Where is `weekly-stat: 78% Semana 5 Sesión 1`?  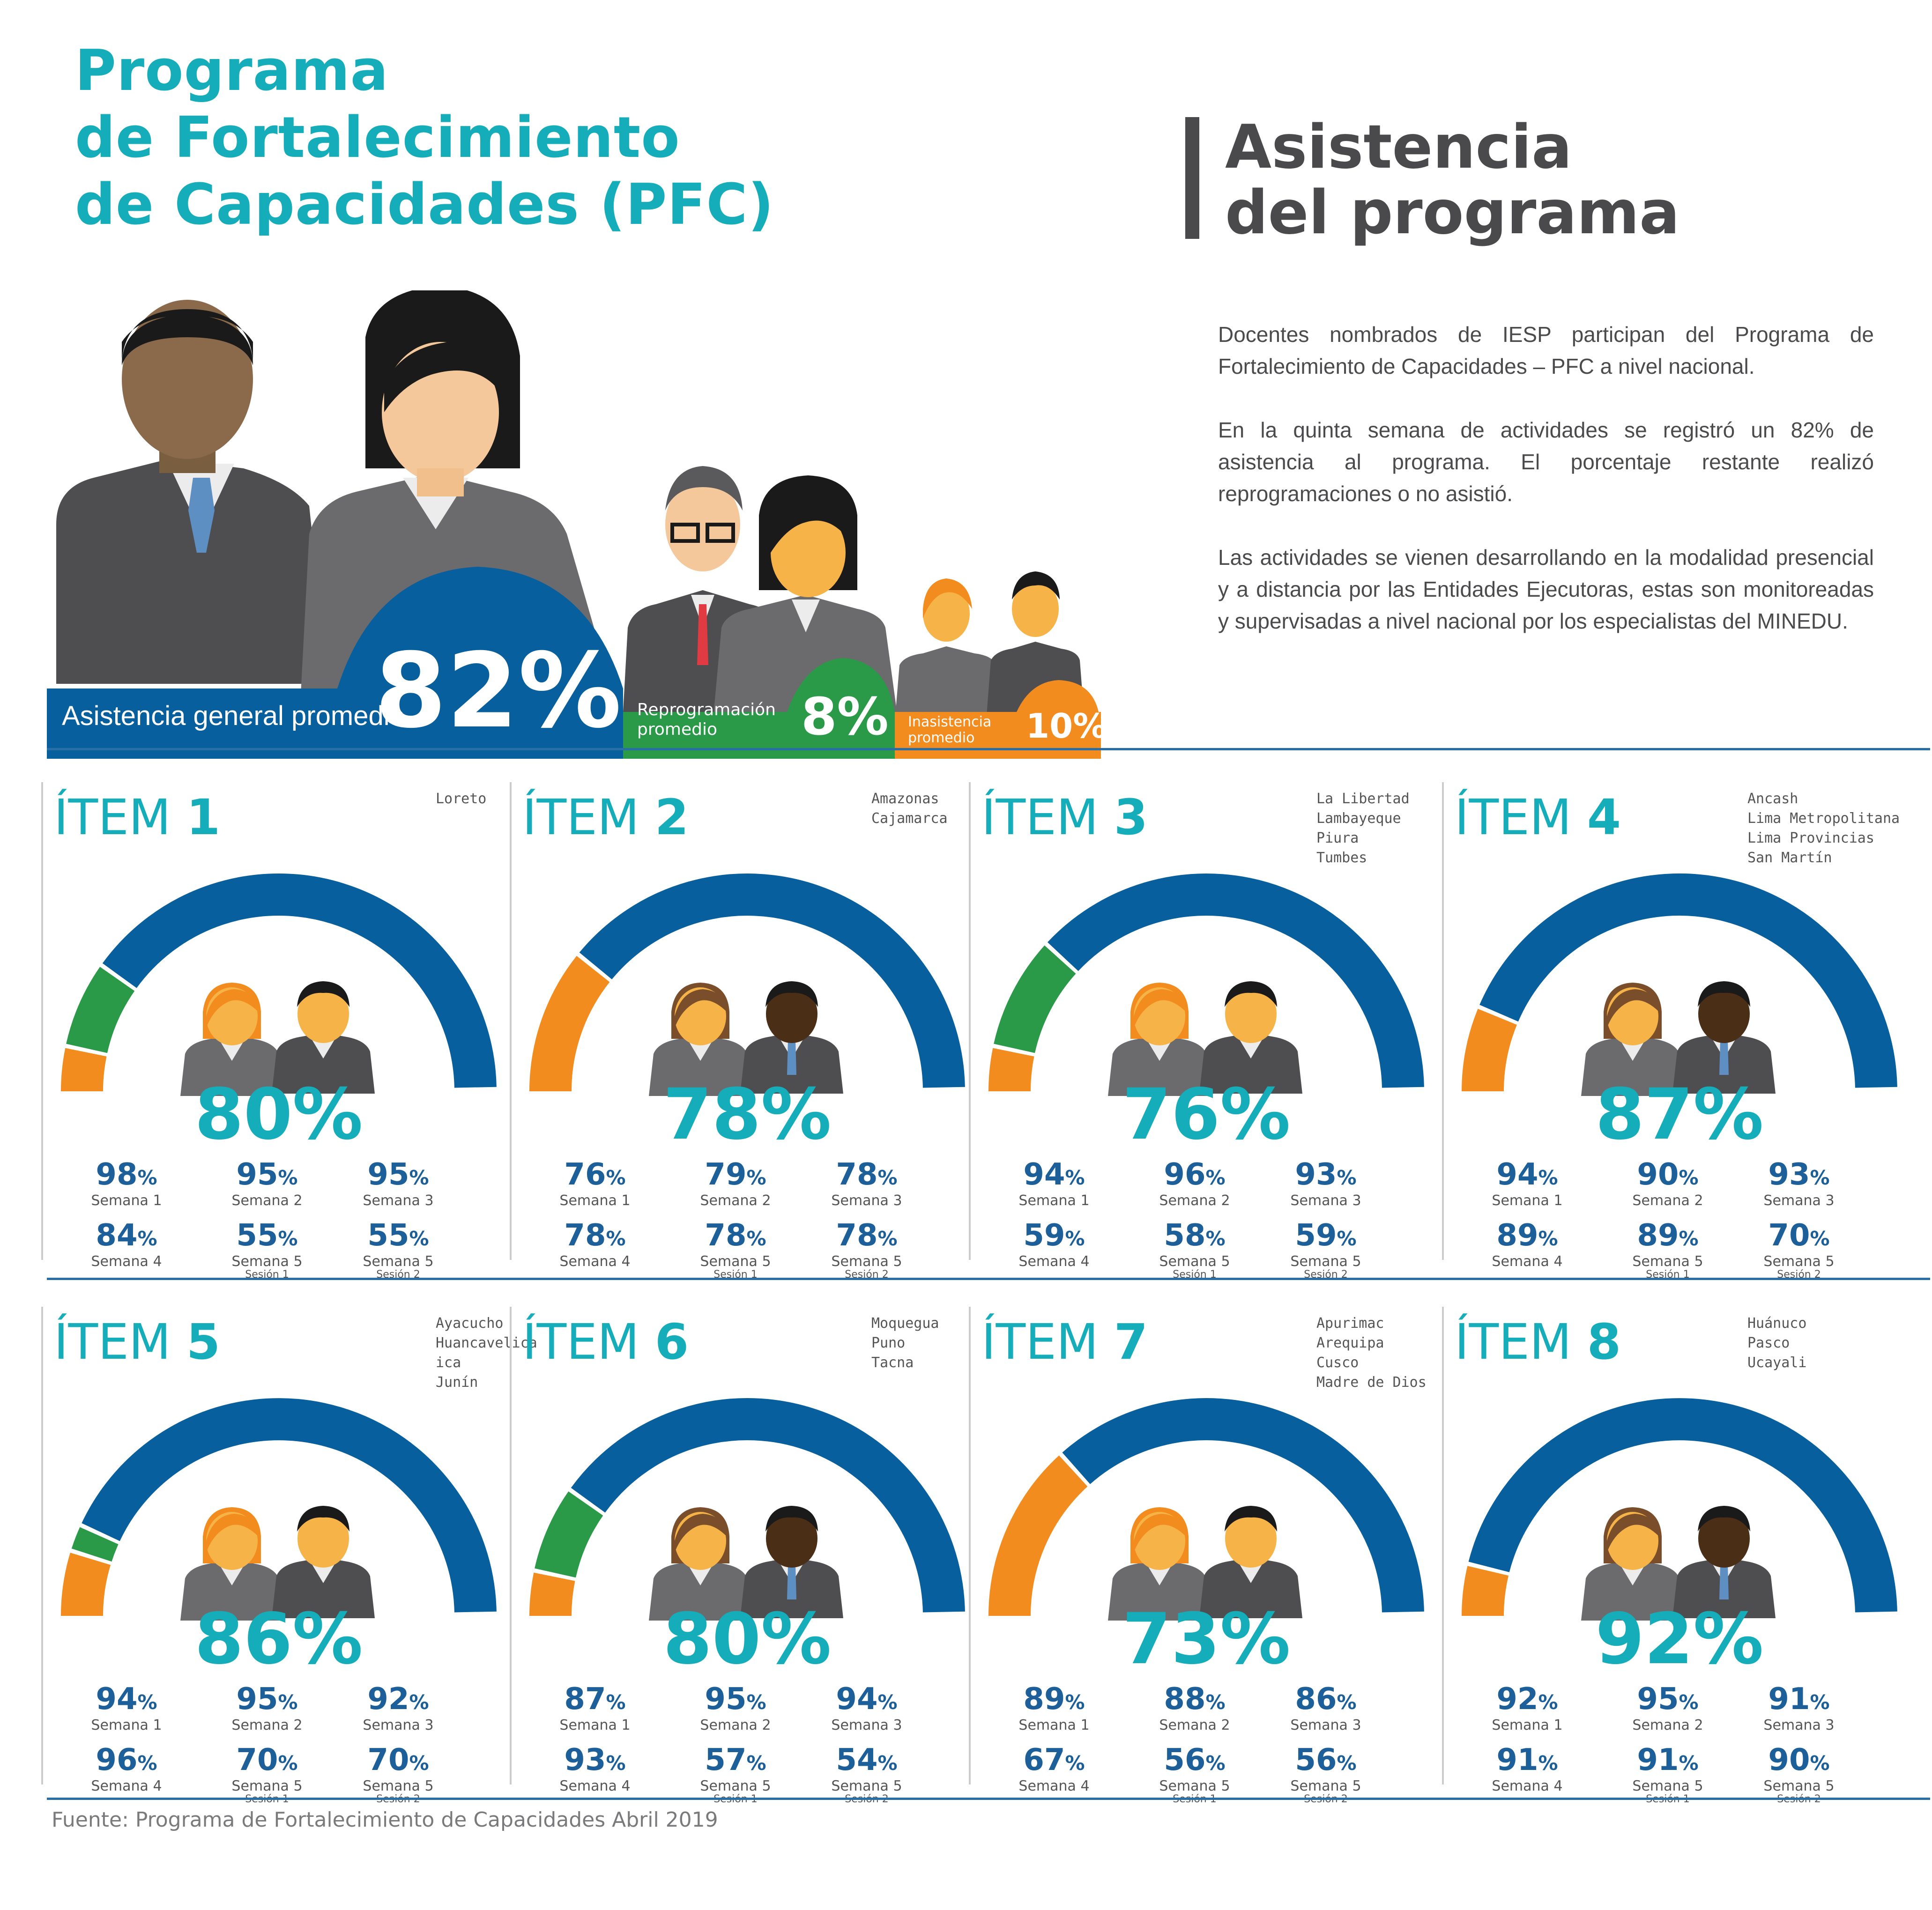
weekly-stat: 78% Semana 5 Sesión 1 is located at coordinates (736, 1250).